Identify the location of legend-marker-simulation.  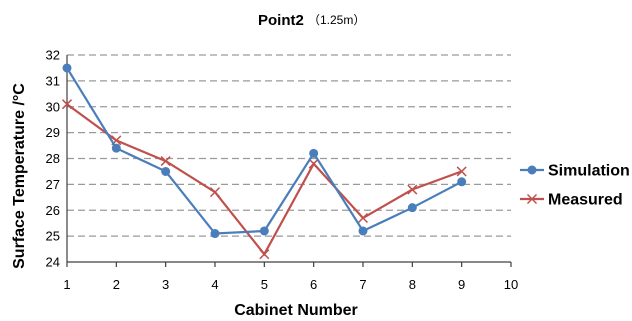
(532, 170).